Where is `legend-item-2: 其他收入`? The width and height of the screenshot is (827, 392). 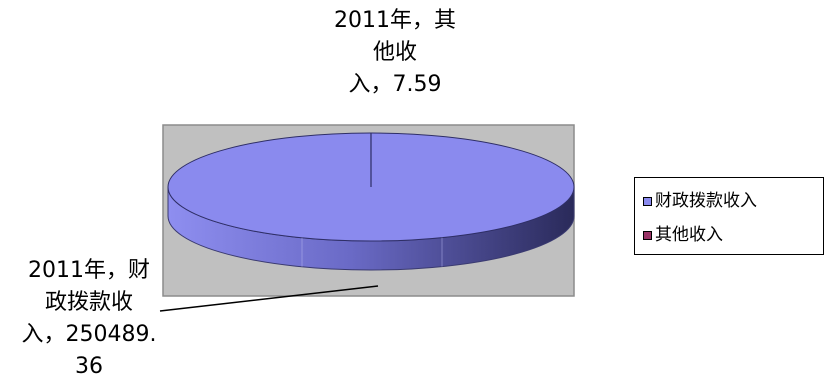 legend-item-2: 其他收入 is located at coordinates (683, 235).